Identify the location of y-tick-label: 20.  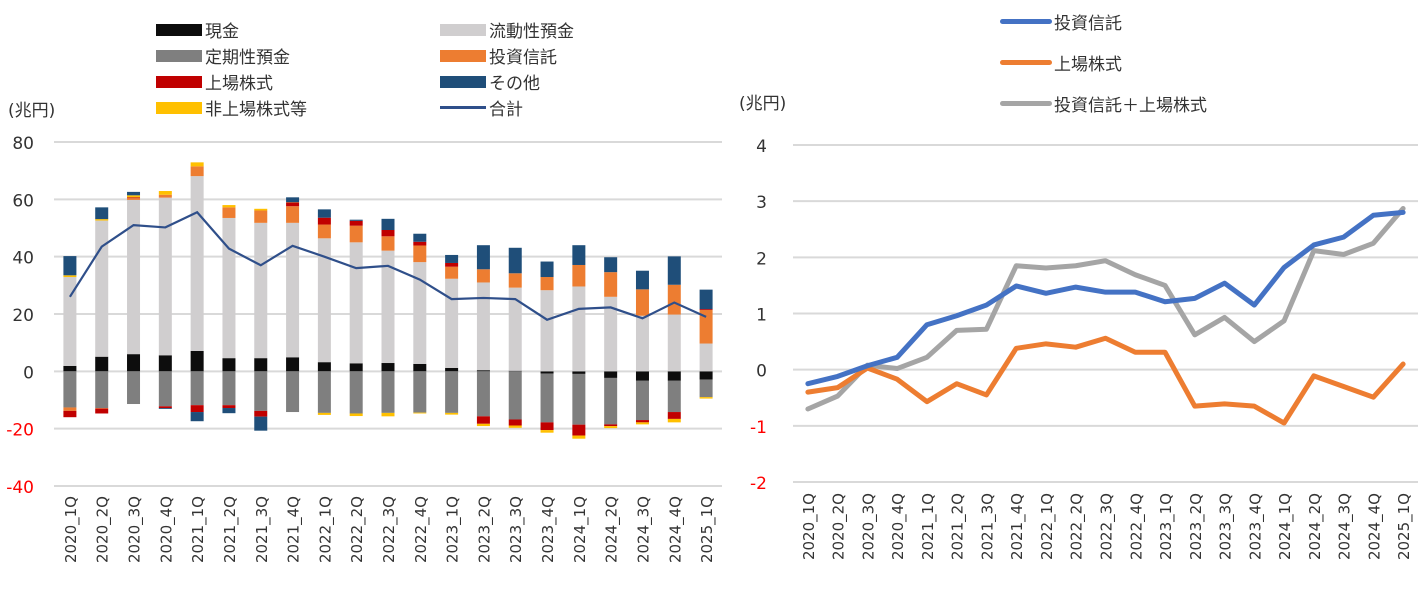
(23, 316).